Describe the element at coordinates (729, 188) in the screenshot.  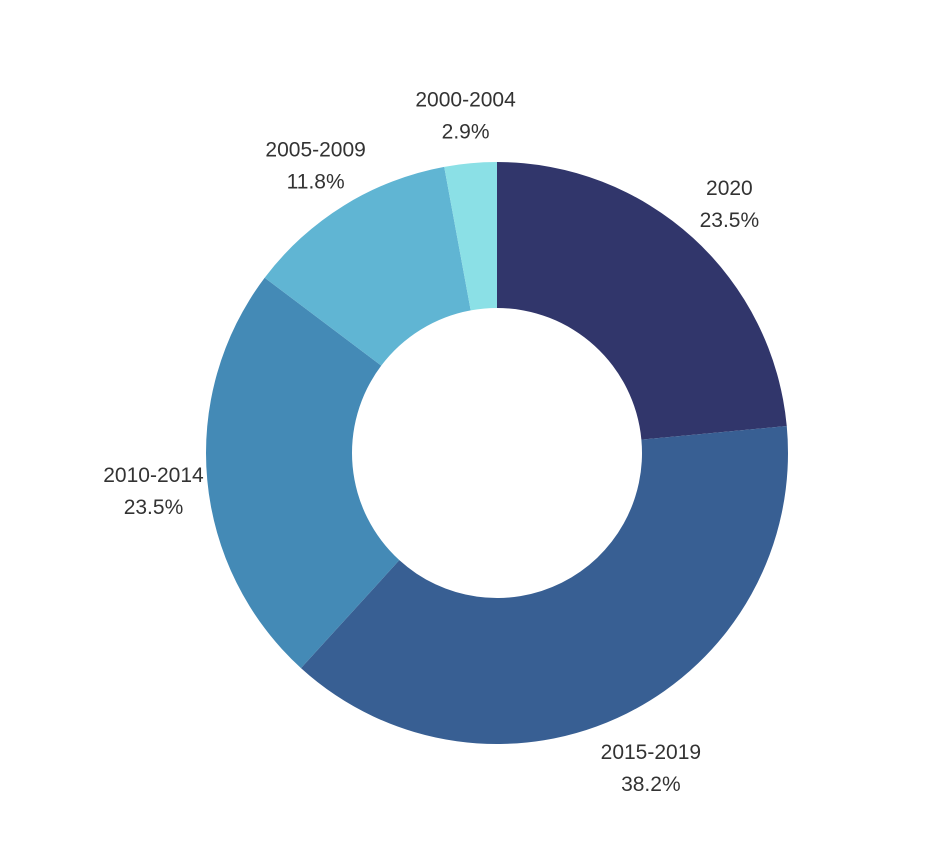
I see `slice-category-label: 2020` at that location.